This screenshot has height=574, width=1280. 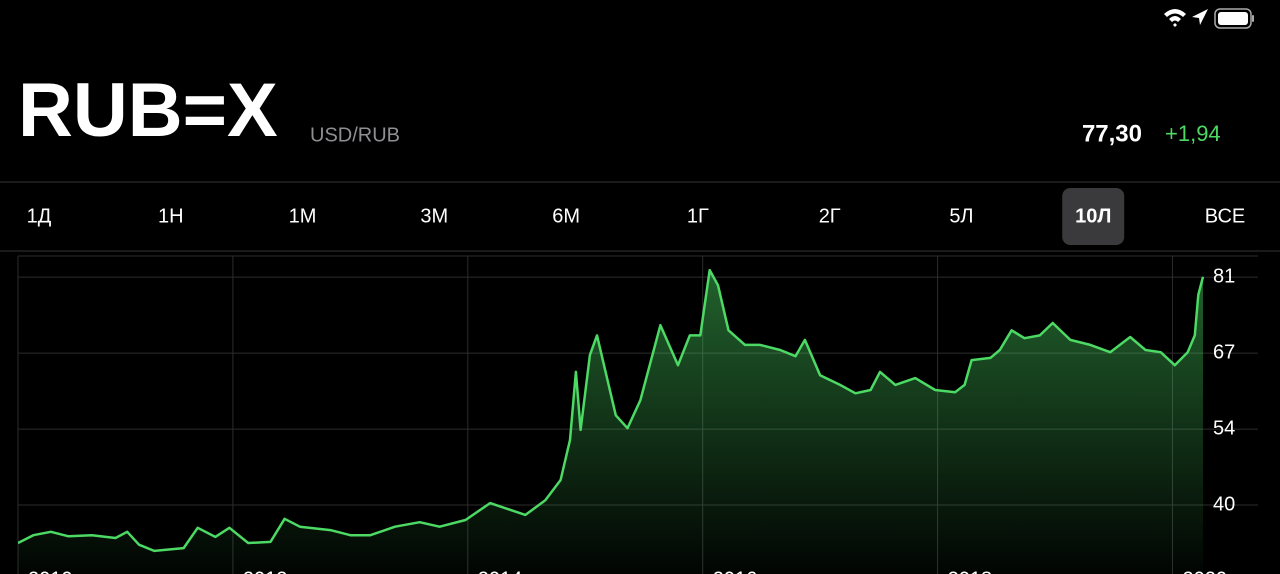 I want to click on active-tab-bg, so click(x=1093, y=216).